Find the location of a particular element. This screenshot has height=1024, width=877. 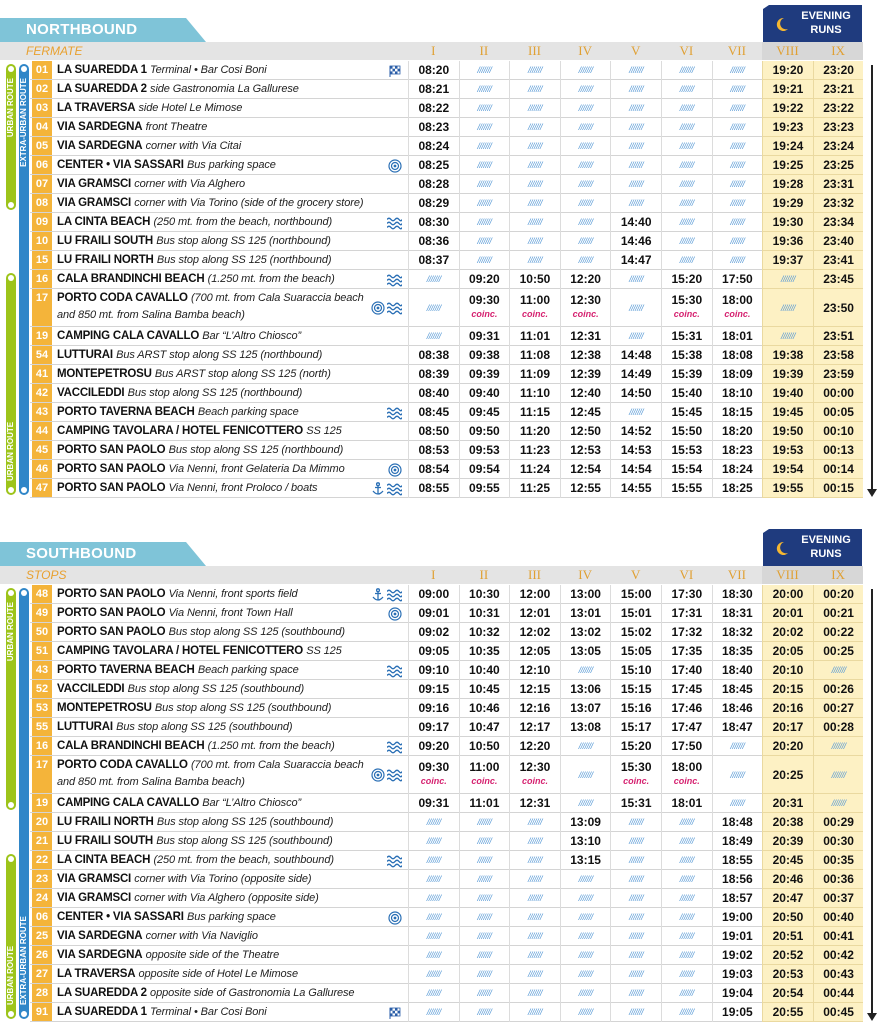

time: 23:58 is located at coordinates (838, 355).